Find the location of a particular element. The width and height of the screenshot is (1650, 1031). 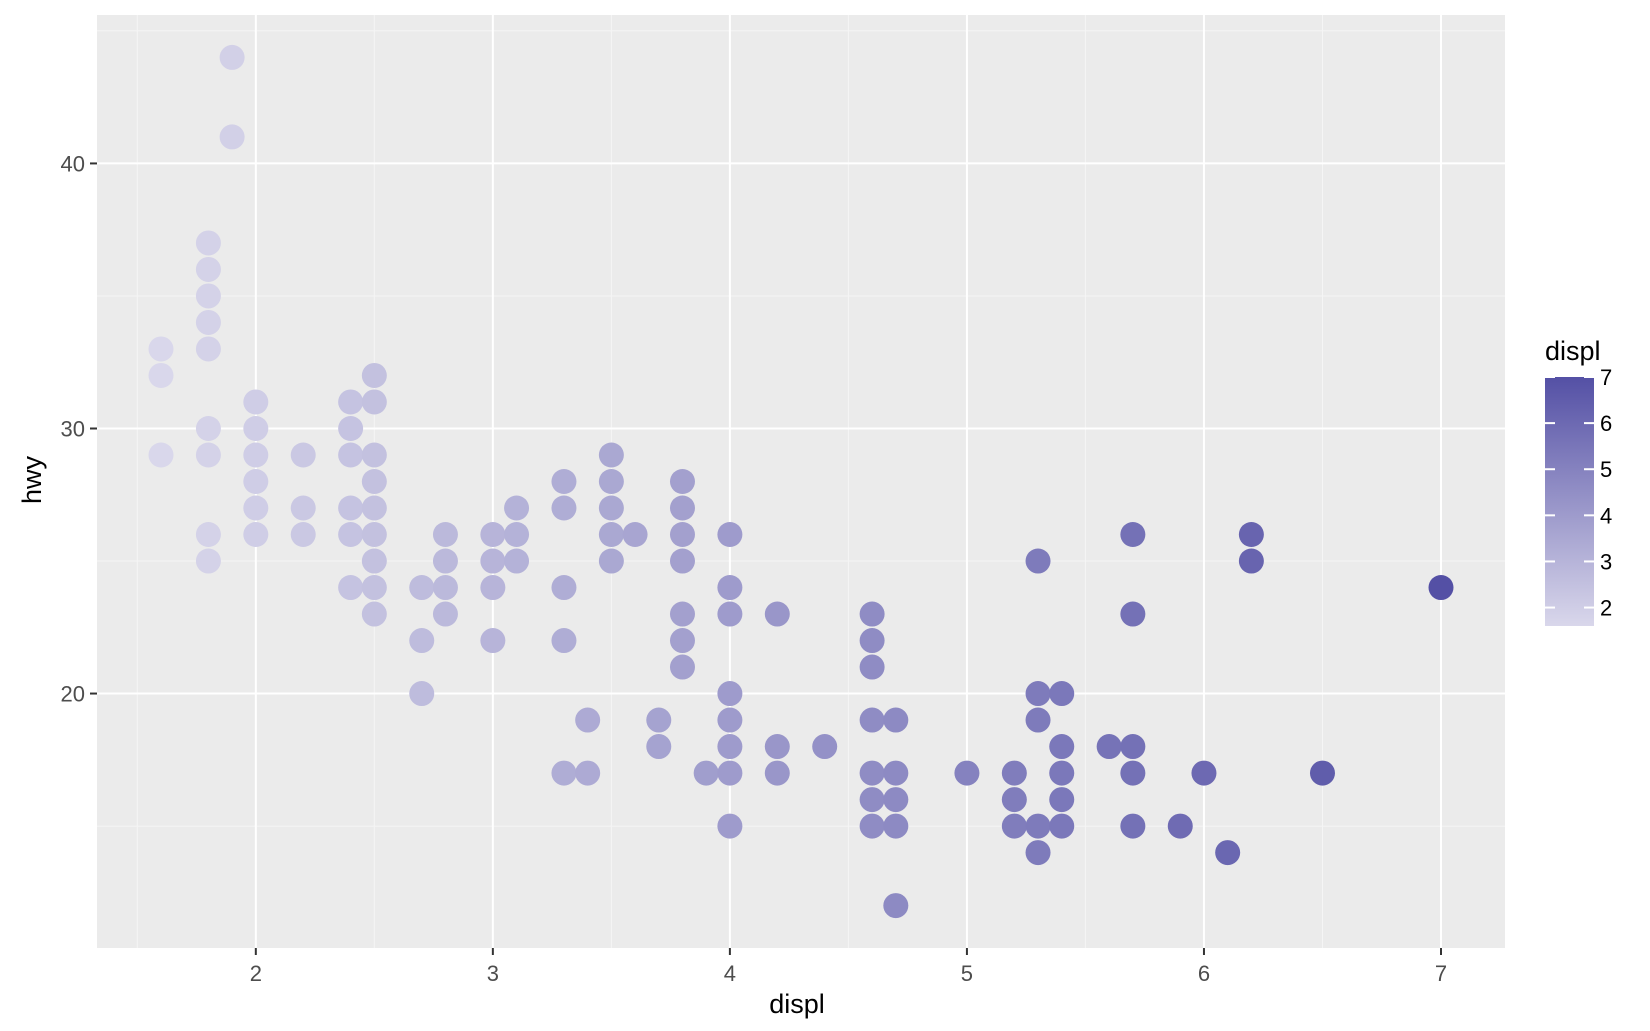

x-tick-label: 5 is located at coordinates (967, 973).